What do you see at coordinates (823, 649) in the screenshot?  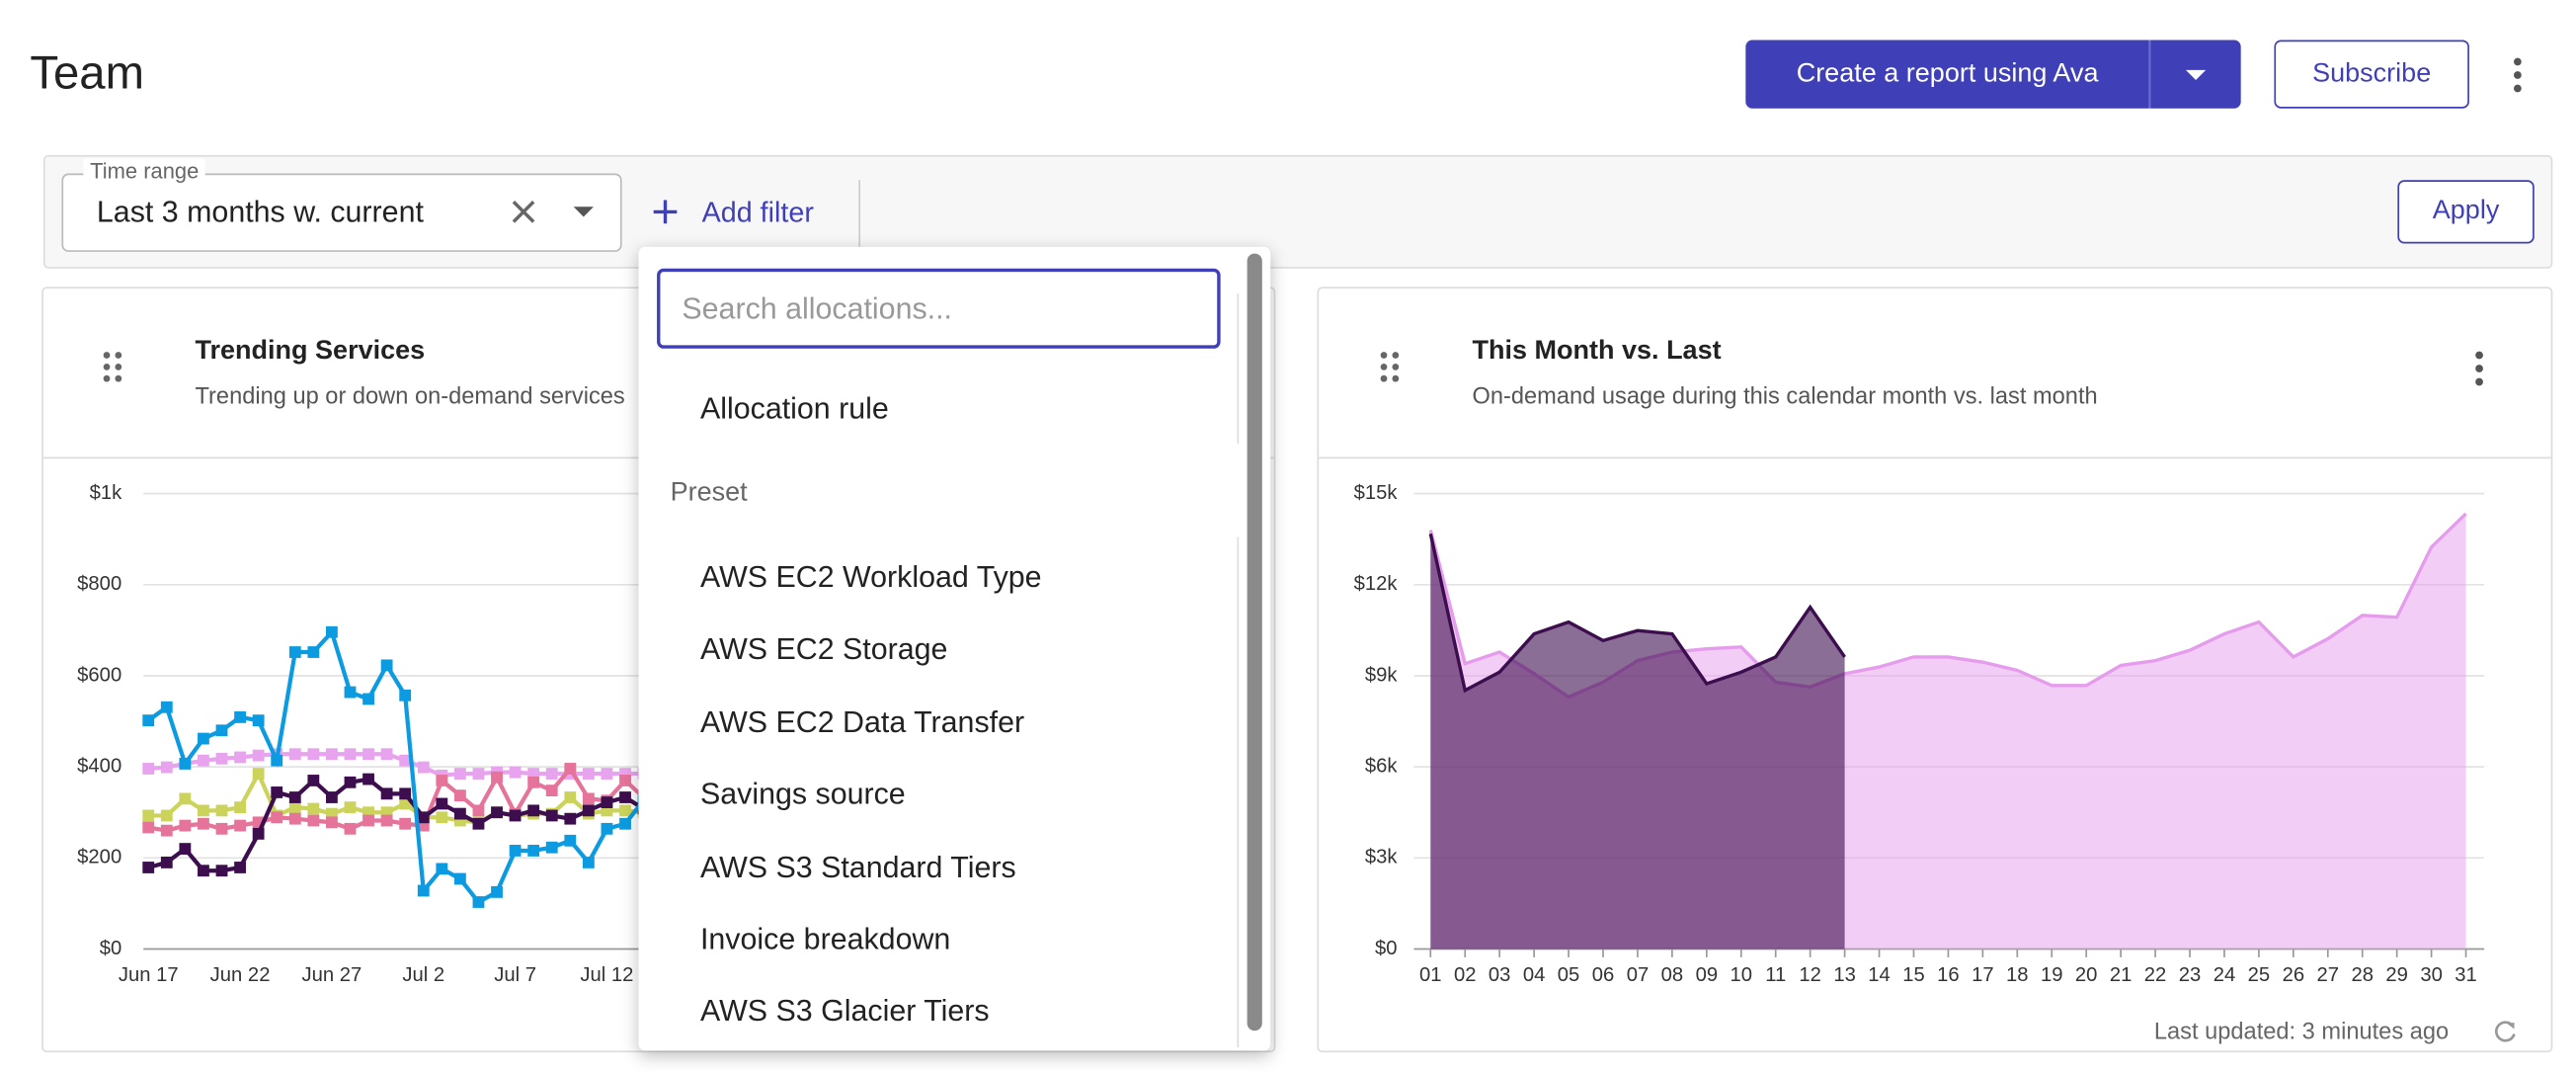 I see `dropdown-item: AWS EC2 Storage` at bounding box center [823, 649].